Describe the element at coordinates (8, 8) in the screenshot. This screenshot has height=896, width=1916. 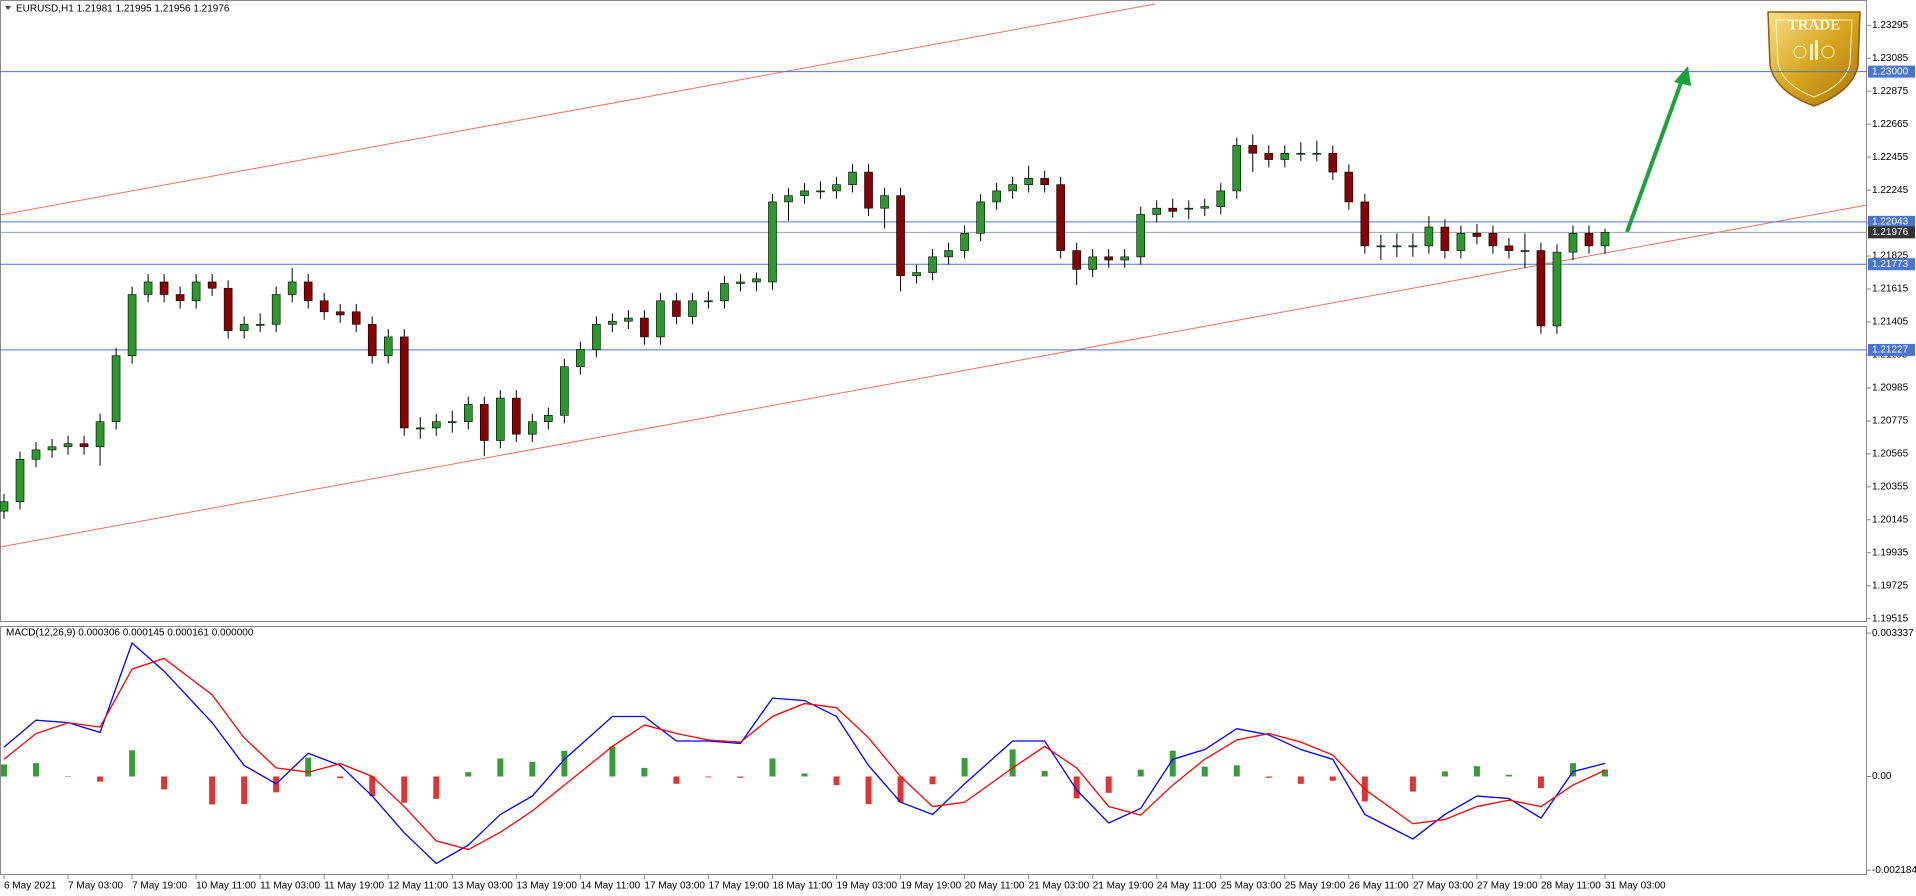
I see `menu-icon` at that location.